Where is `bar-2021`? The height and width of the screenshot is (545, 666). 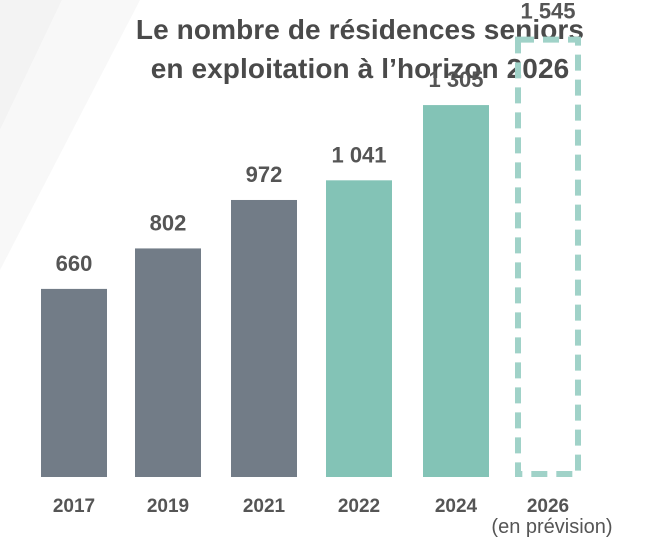
bar-2021 is located at coordinates (264, 338).